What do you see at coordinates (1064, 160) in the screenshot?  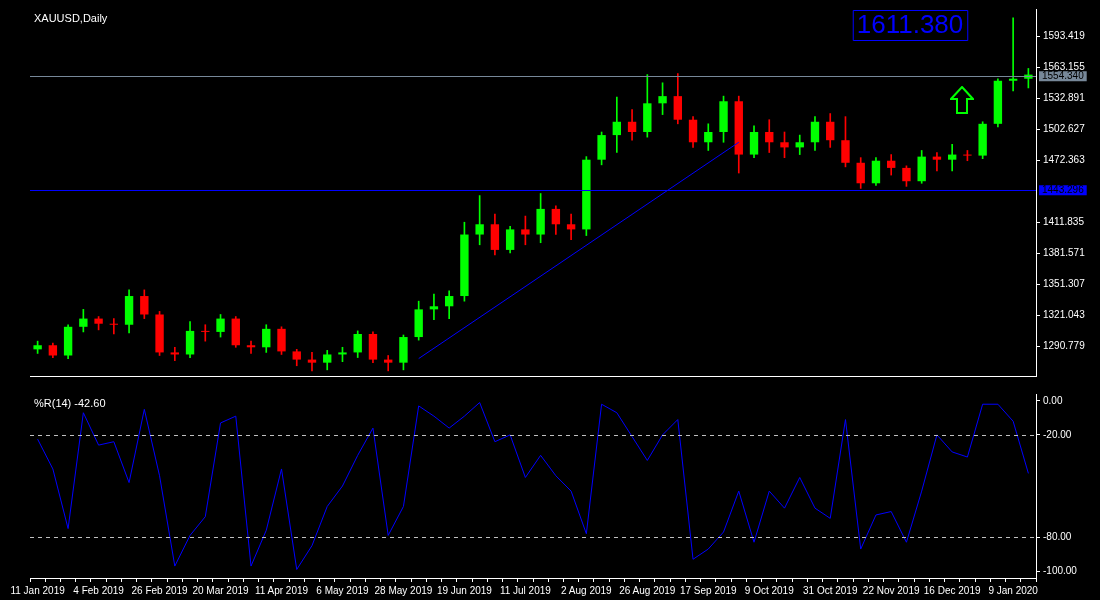 I see `y-tick-label: 1472.363` at bounding box center [1064, 160].